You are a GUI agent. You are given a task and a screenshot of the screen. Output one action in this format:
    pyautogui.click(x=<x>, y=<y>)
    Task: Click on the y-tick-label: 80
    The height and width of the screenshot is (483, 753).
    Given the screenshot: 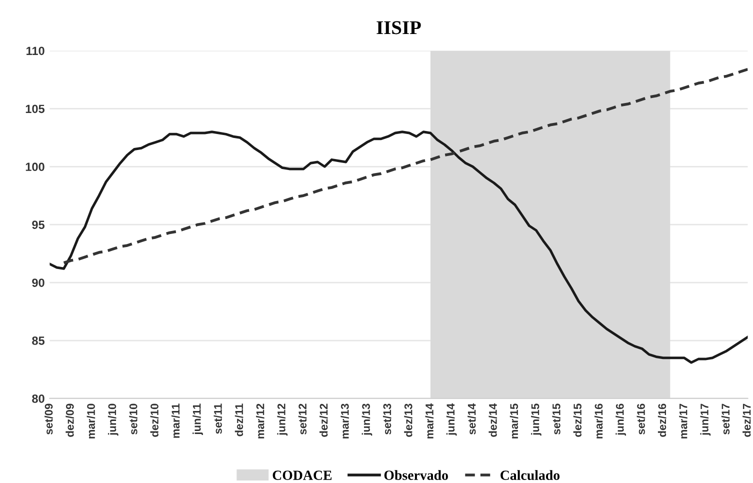 What is the action you would take?
    pyautogui.click(x=38, y=398)
    